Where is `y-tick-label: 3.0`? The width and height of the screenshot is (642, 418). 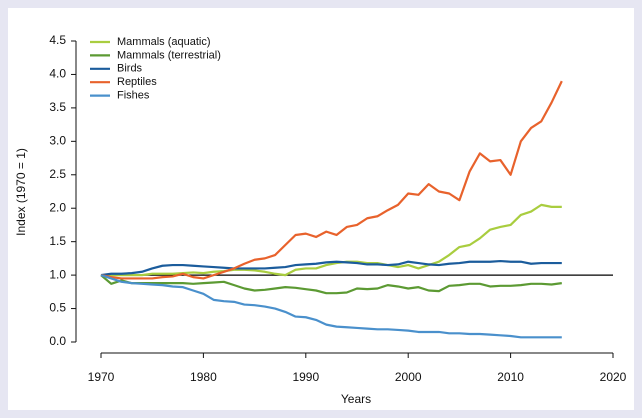 y-tick-label: 3.0 is located at coordinates (57, 141).